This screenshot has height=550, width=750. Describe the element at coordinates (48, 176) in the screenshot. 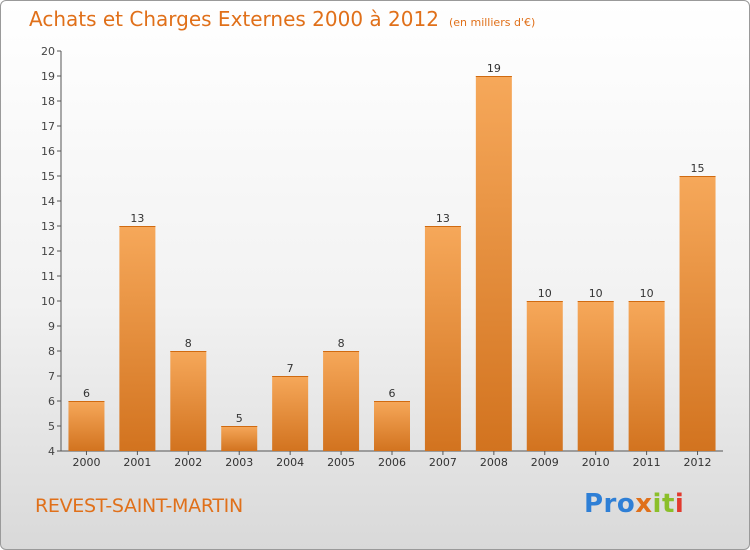

I see `y-tick-label: 15` at that location.